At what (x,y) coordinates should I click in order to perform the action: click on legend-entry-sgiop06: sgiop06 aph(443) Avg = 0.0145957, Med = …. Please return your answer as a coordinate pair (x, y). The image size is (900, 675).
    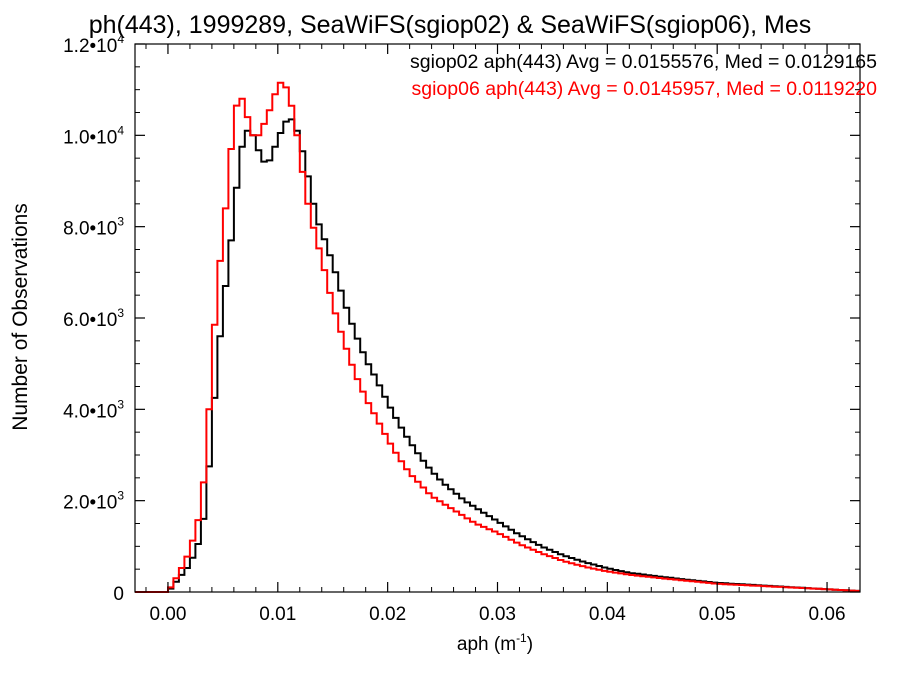
    Looking at the image, I should click on (645, 89).